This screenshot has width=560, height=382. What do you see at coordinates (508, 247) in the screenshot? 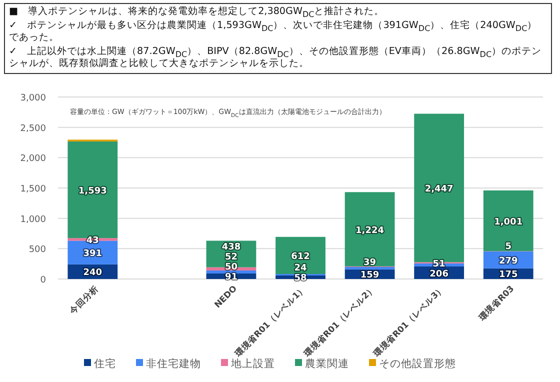
I see `data-label: 5` at bounding box center [508, 247].